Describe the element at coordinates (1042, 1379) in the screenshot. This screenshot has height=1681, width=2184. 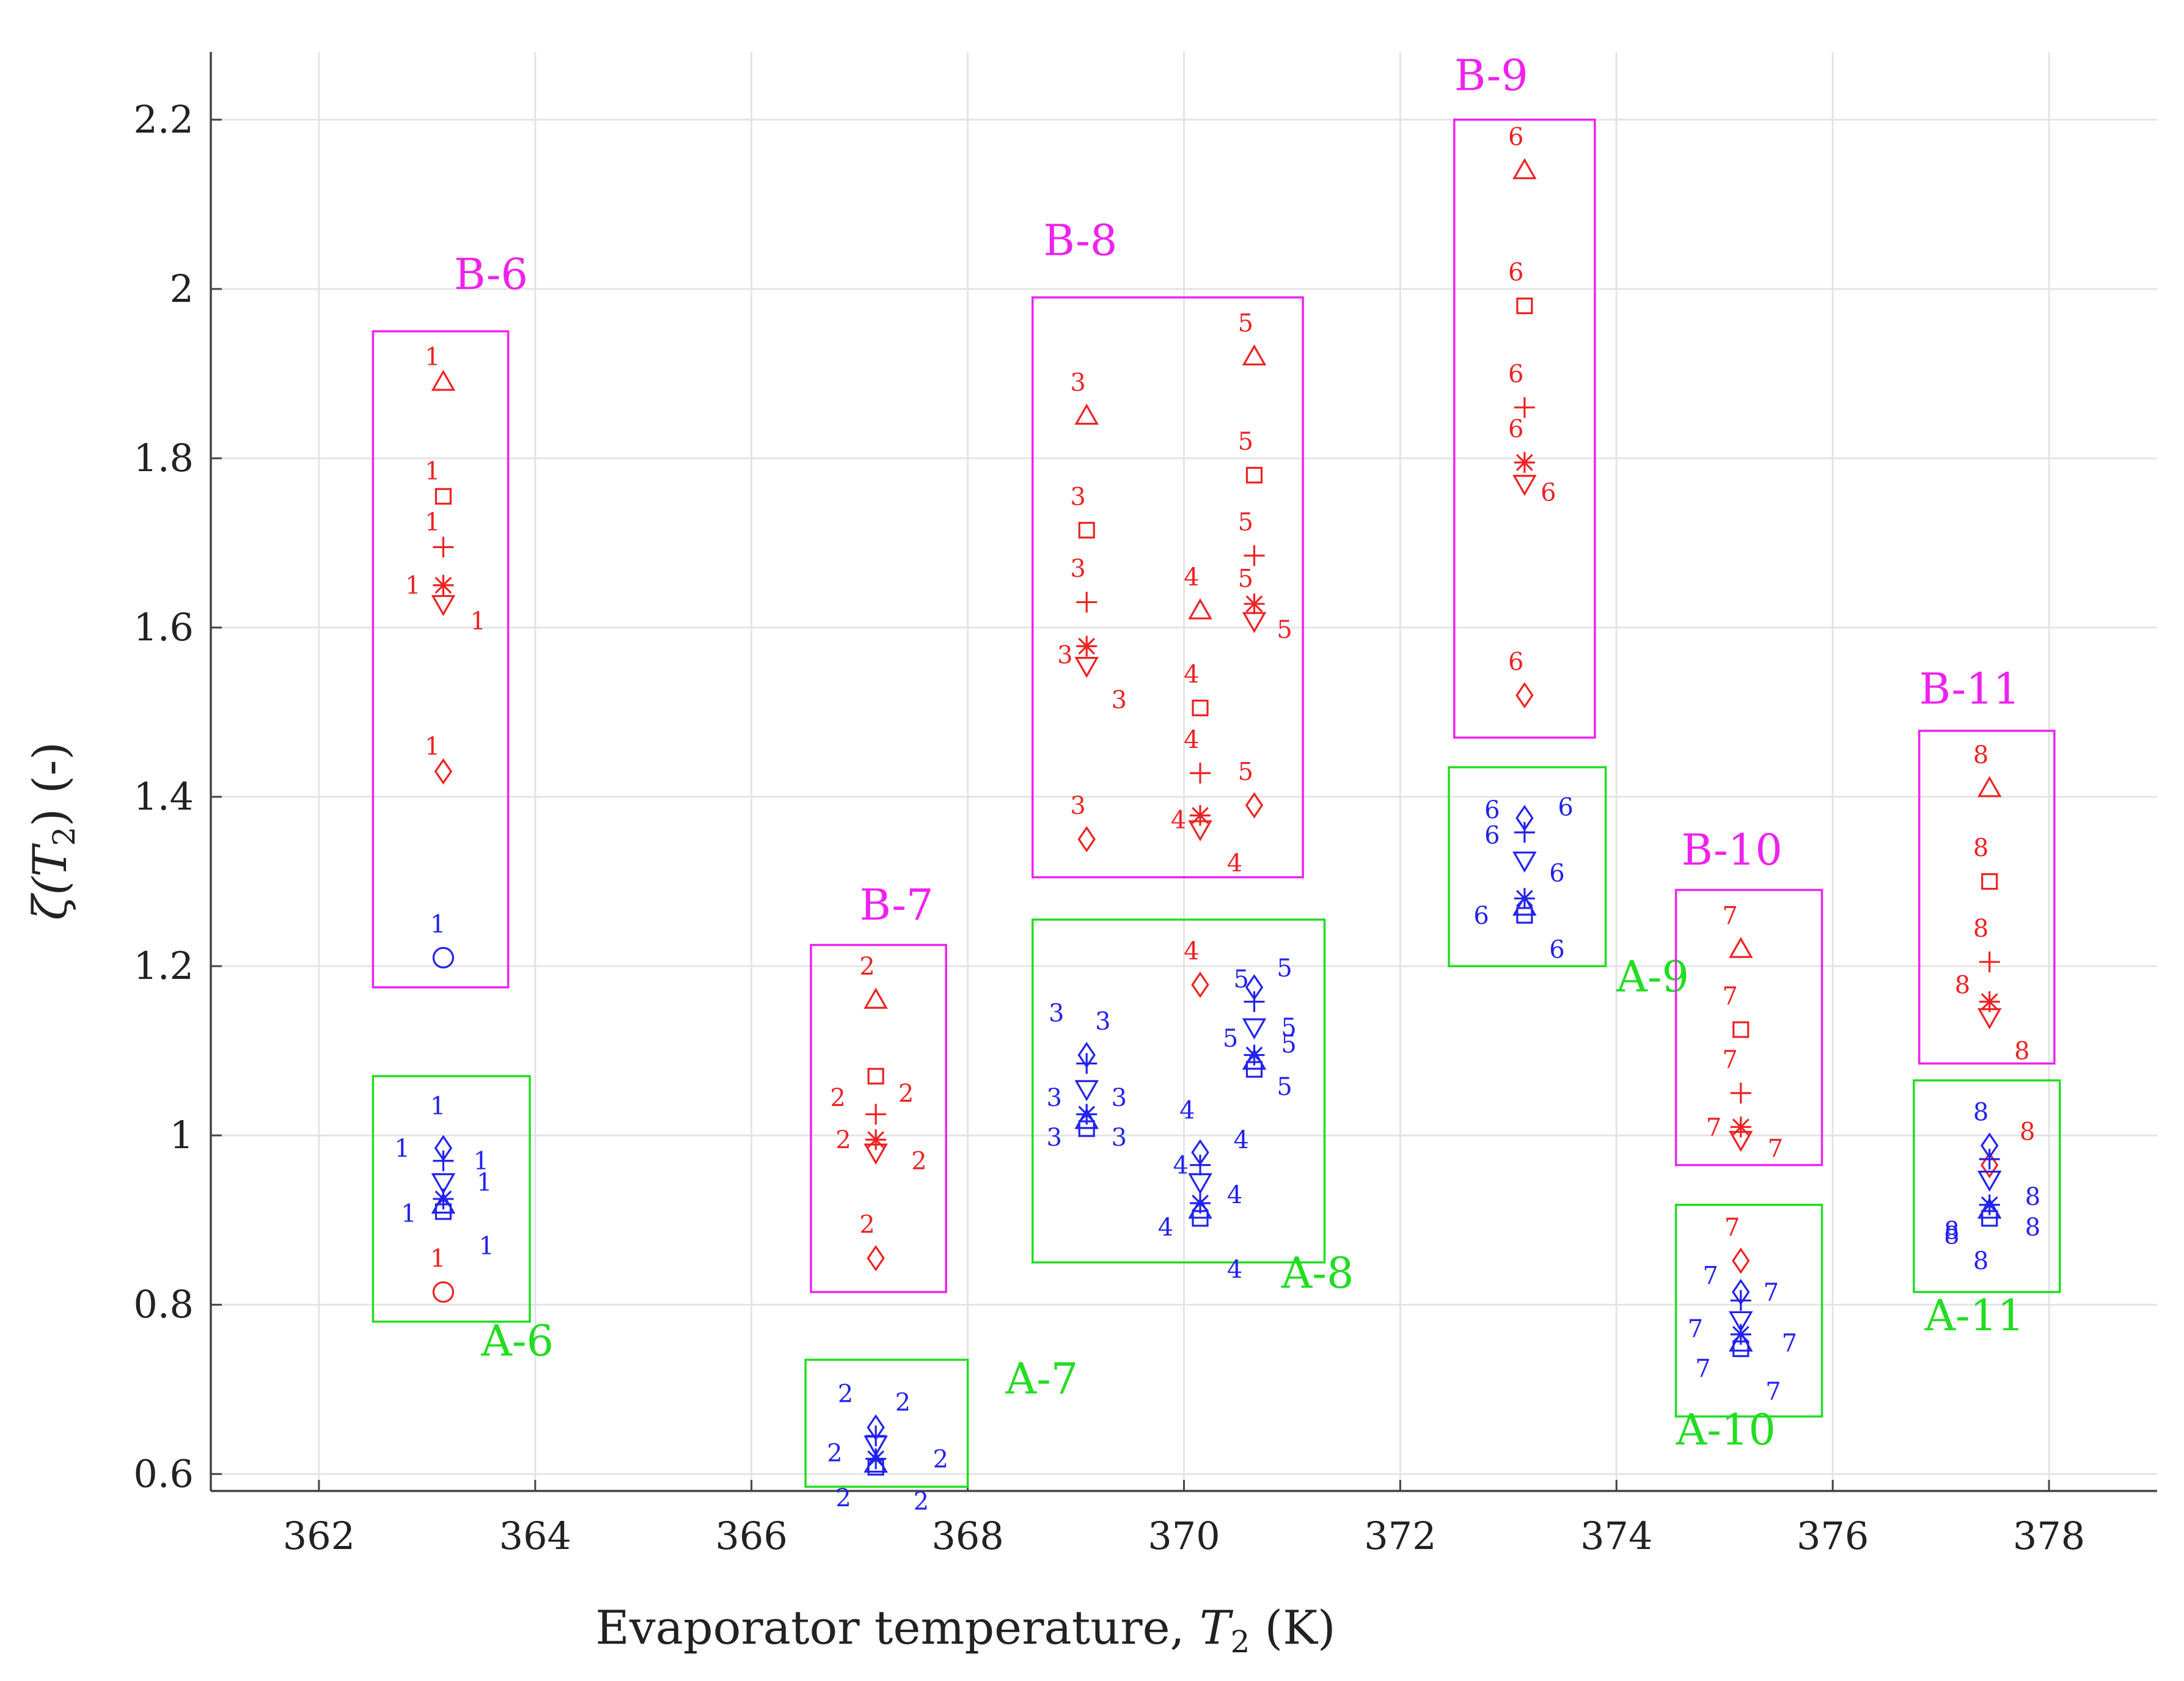
I see `group-label-a-7: A-7` at that location.